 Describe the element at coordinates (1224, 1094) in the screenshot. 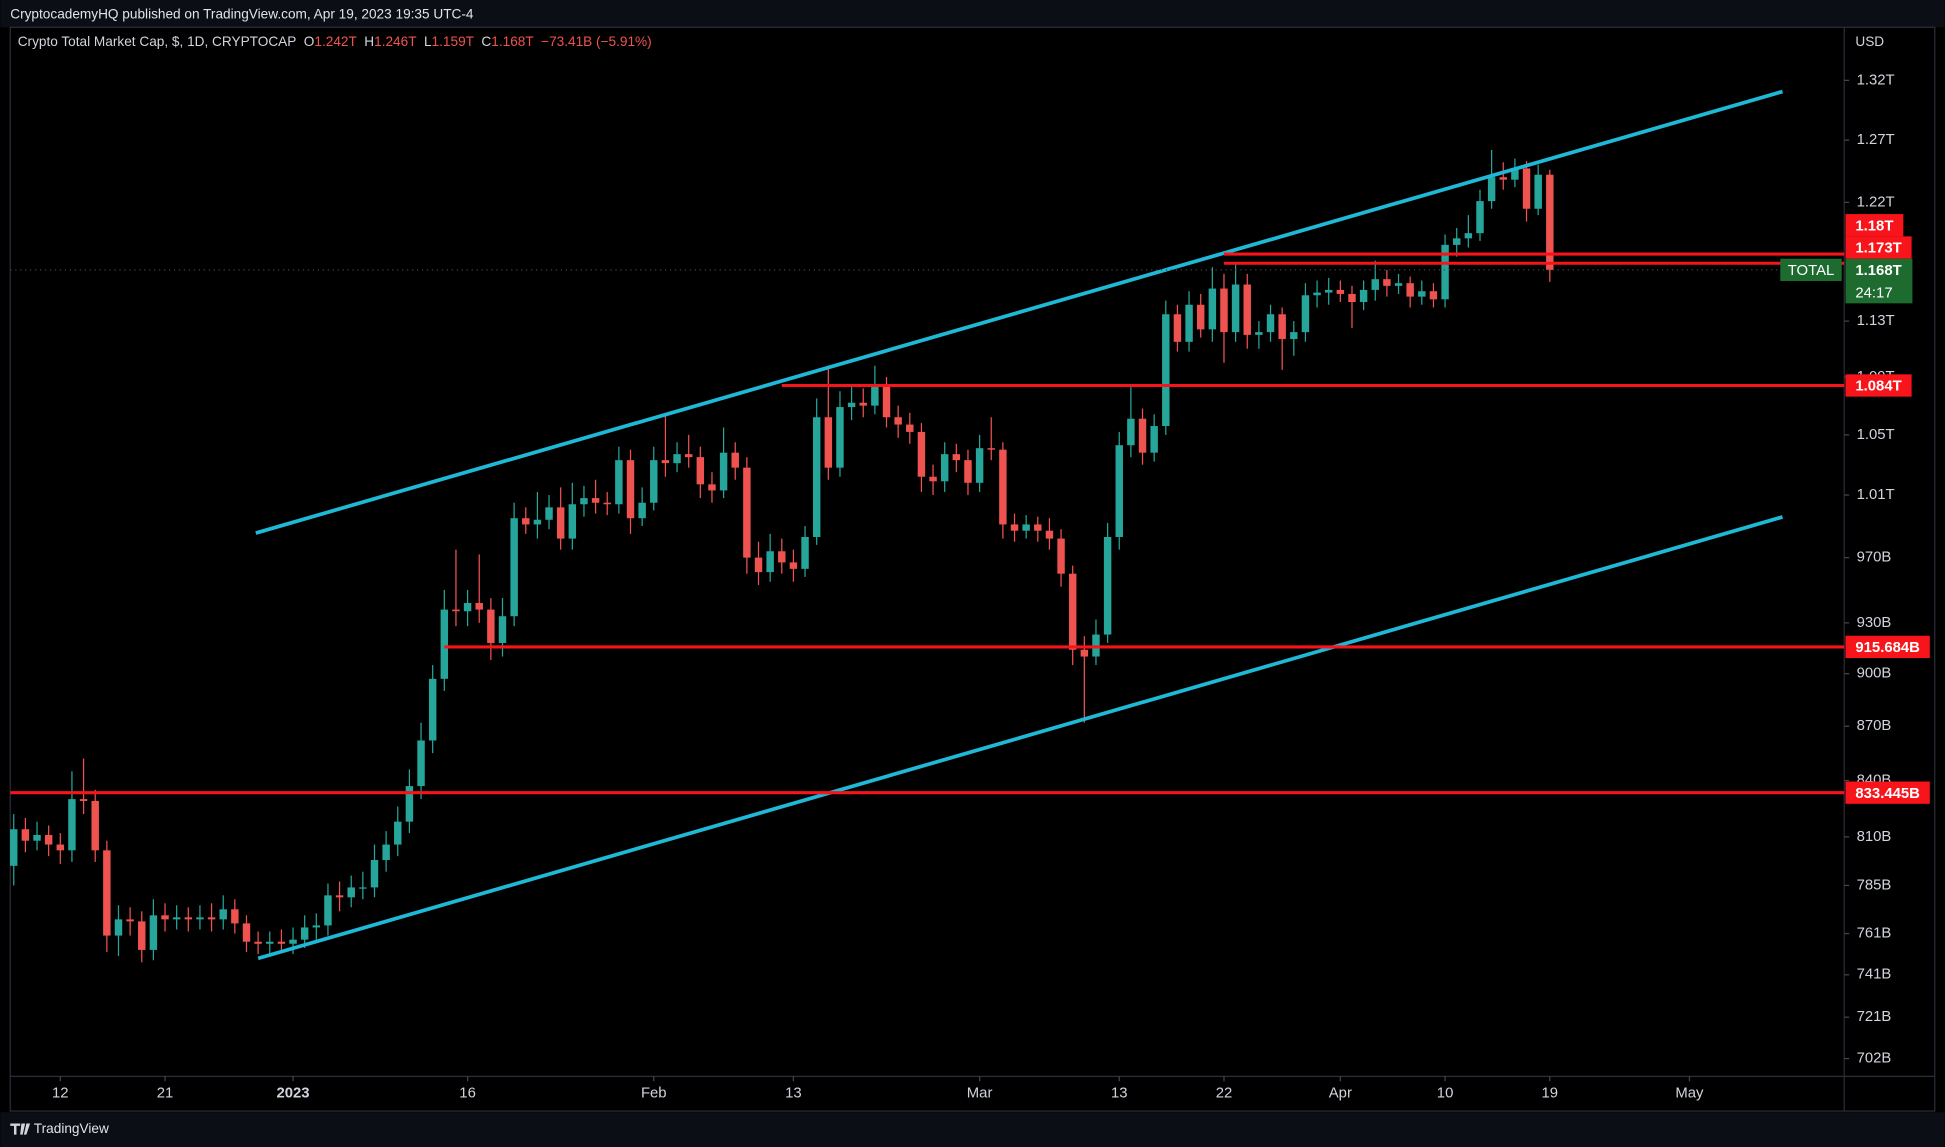

I see `x-tick-label: 22` at that location.